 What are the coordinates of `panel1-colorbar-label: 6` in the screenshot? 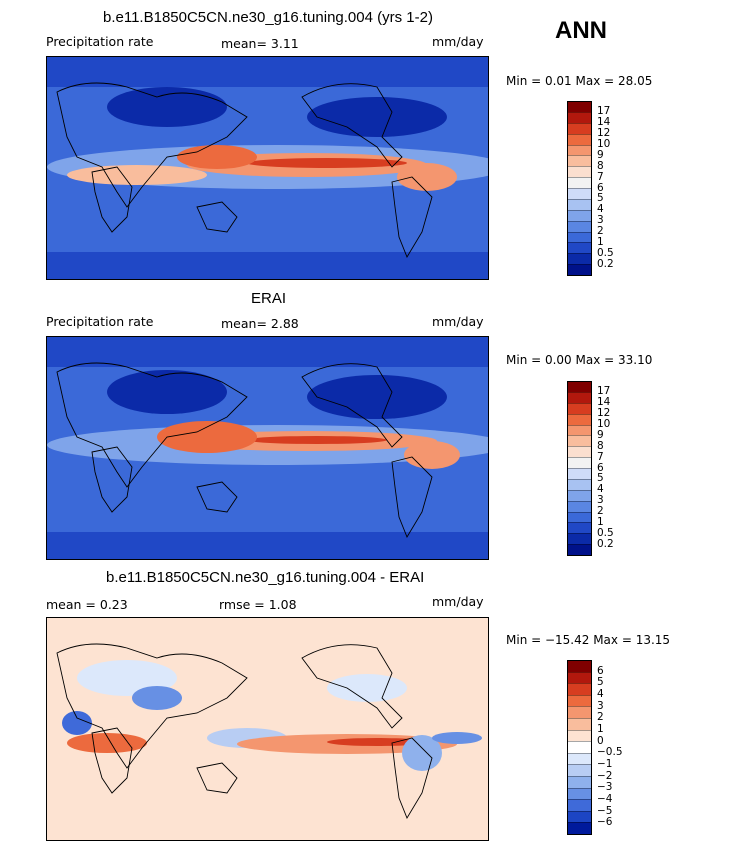 It's located at (600, 187).